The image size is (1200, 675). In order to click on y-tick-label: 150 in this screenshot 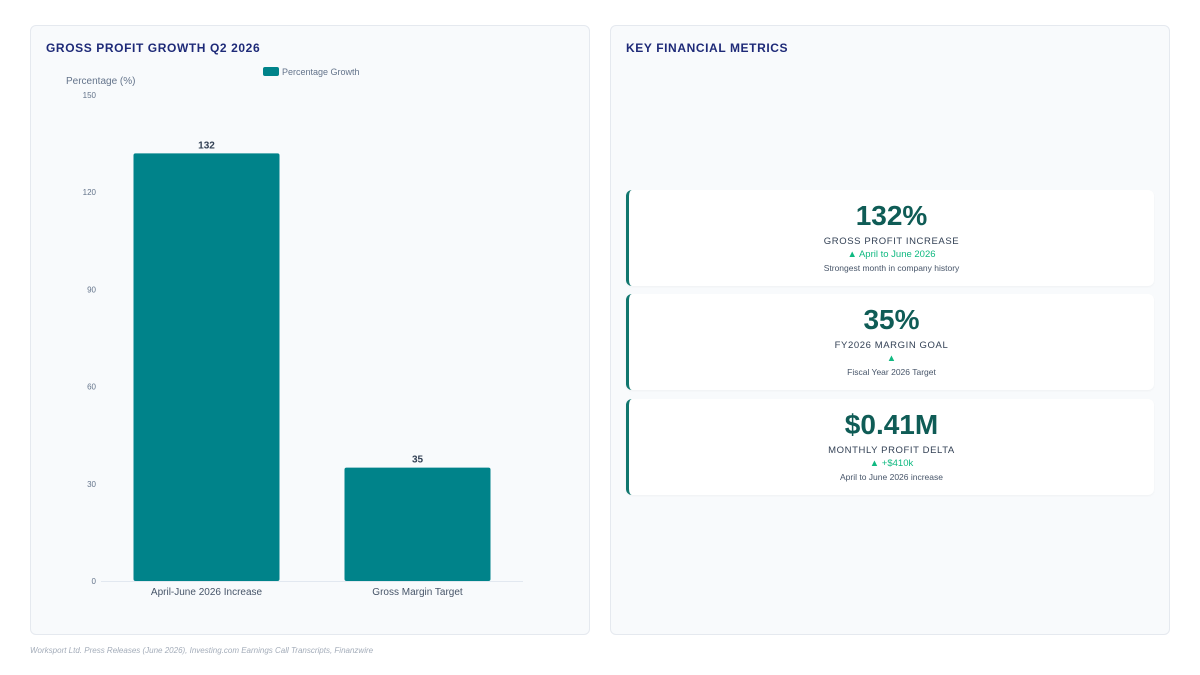, I will do `click(90, 95)`.